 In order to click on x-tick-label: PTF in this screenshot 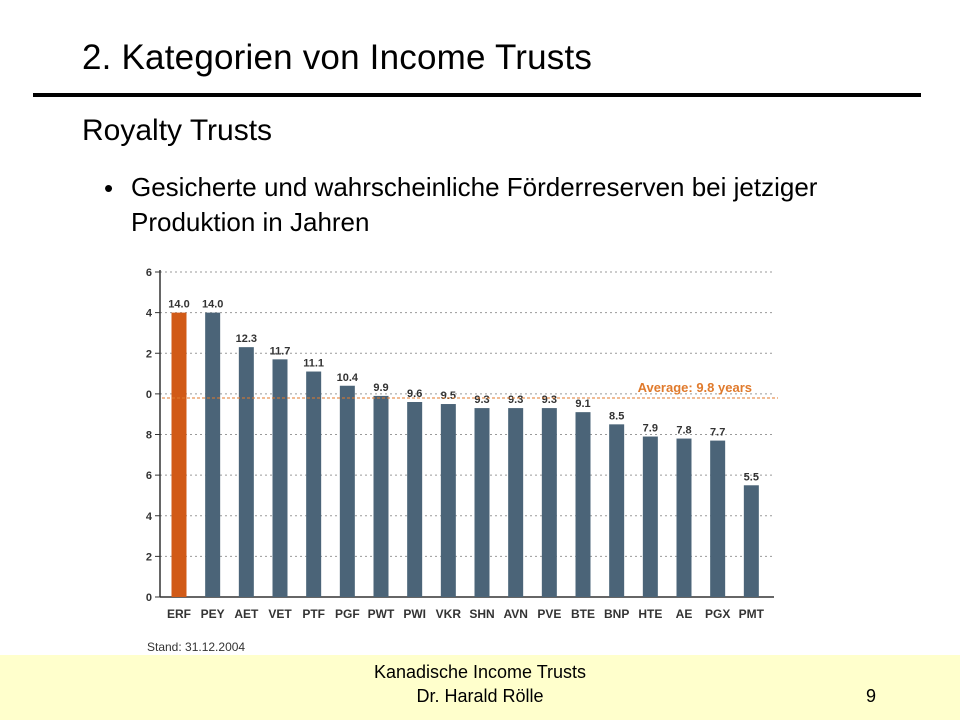, I will do `click(313, 614)`.